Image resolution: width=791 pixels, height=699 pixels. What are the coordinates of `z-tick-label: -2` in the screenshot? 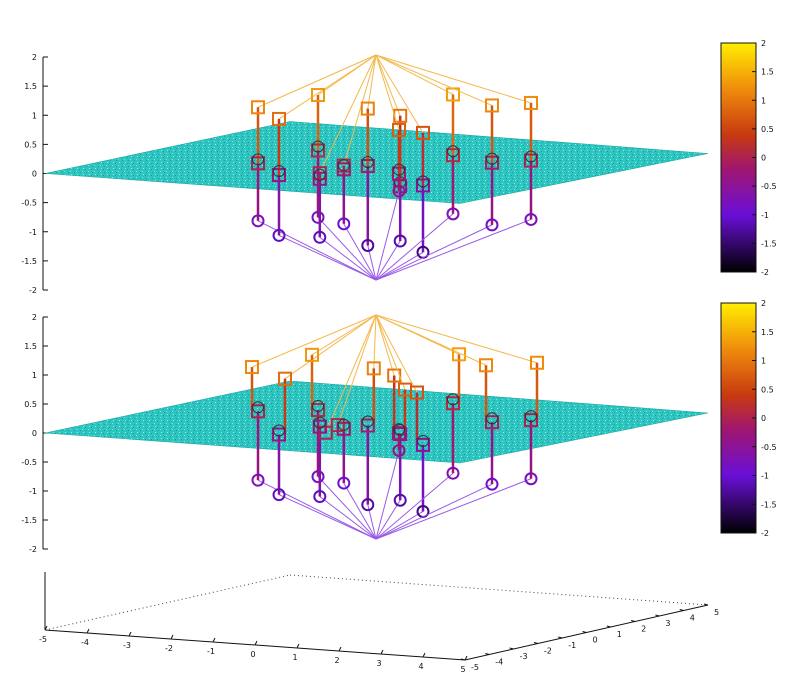 It's located at (33, 290).